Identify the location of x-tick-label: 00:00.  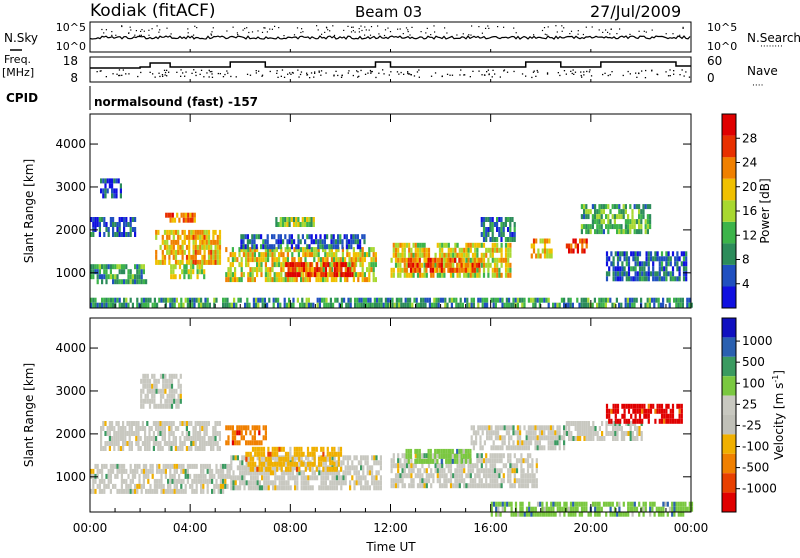
(691, 528).